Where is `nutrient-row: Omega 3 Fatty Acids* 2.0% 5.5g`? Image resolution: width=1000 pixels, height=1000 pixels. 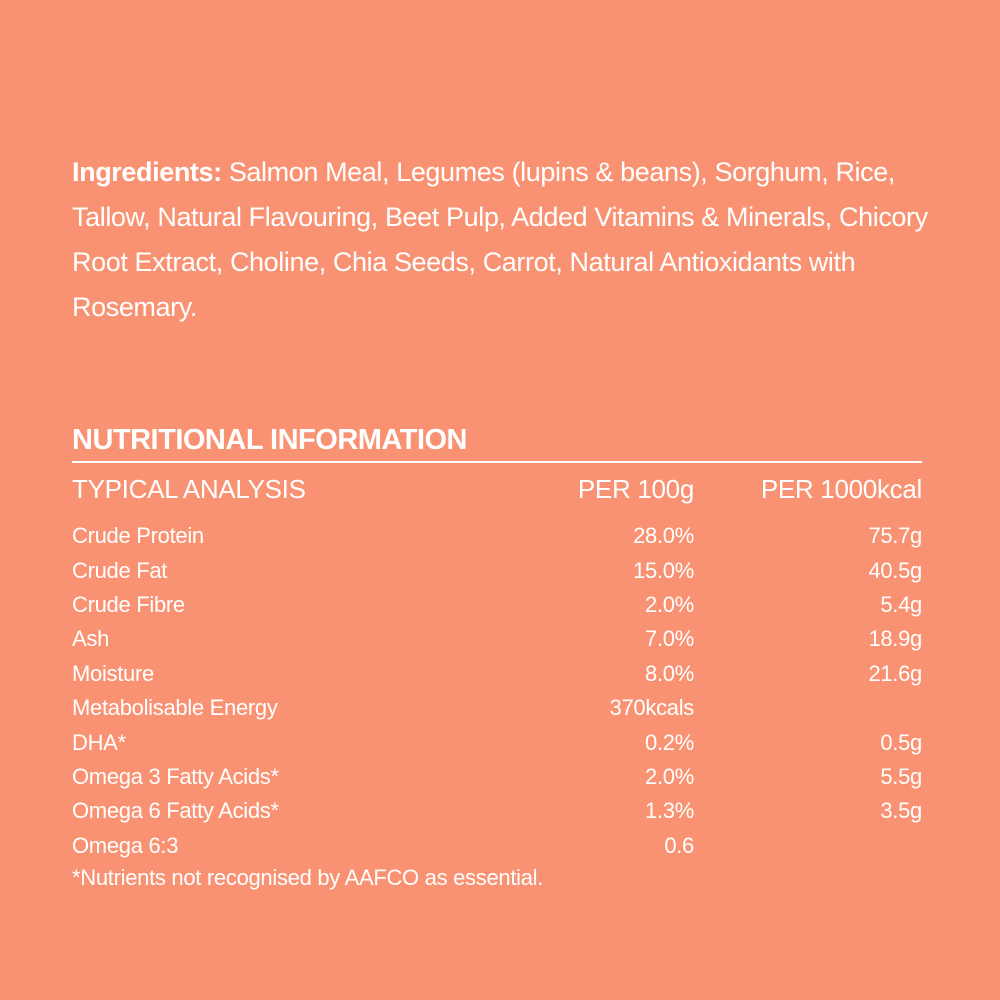
nutrient-row: Omega 3 Fatty Acids* 2.0% 5.5g is located at coordinates (497, 777).